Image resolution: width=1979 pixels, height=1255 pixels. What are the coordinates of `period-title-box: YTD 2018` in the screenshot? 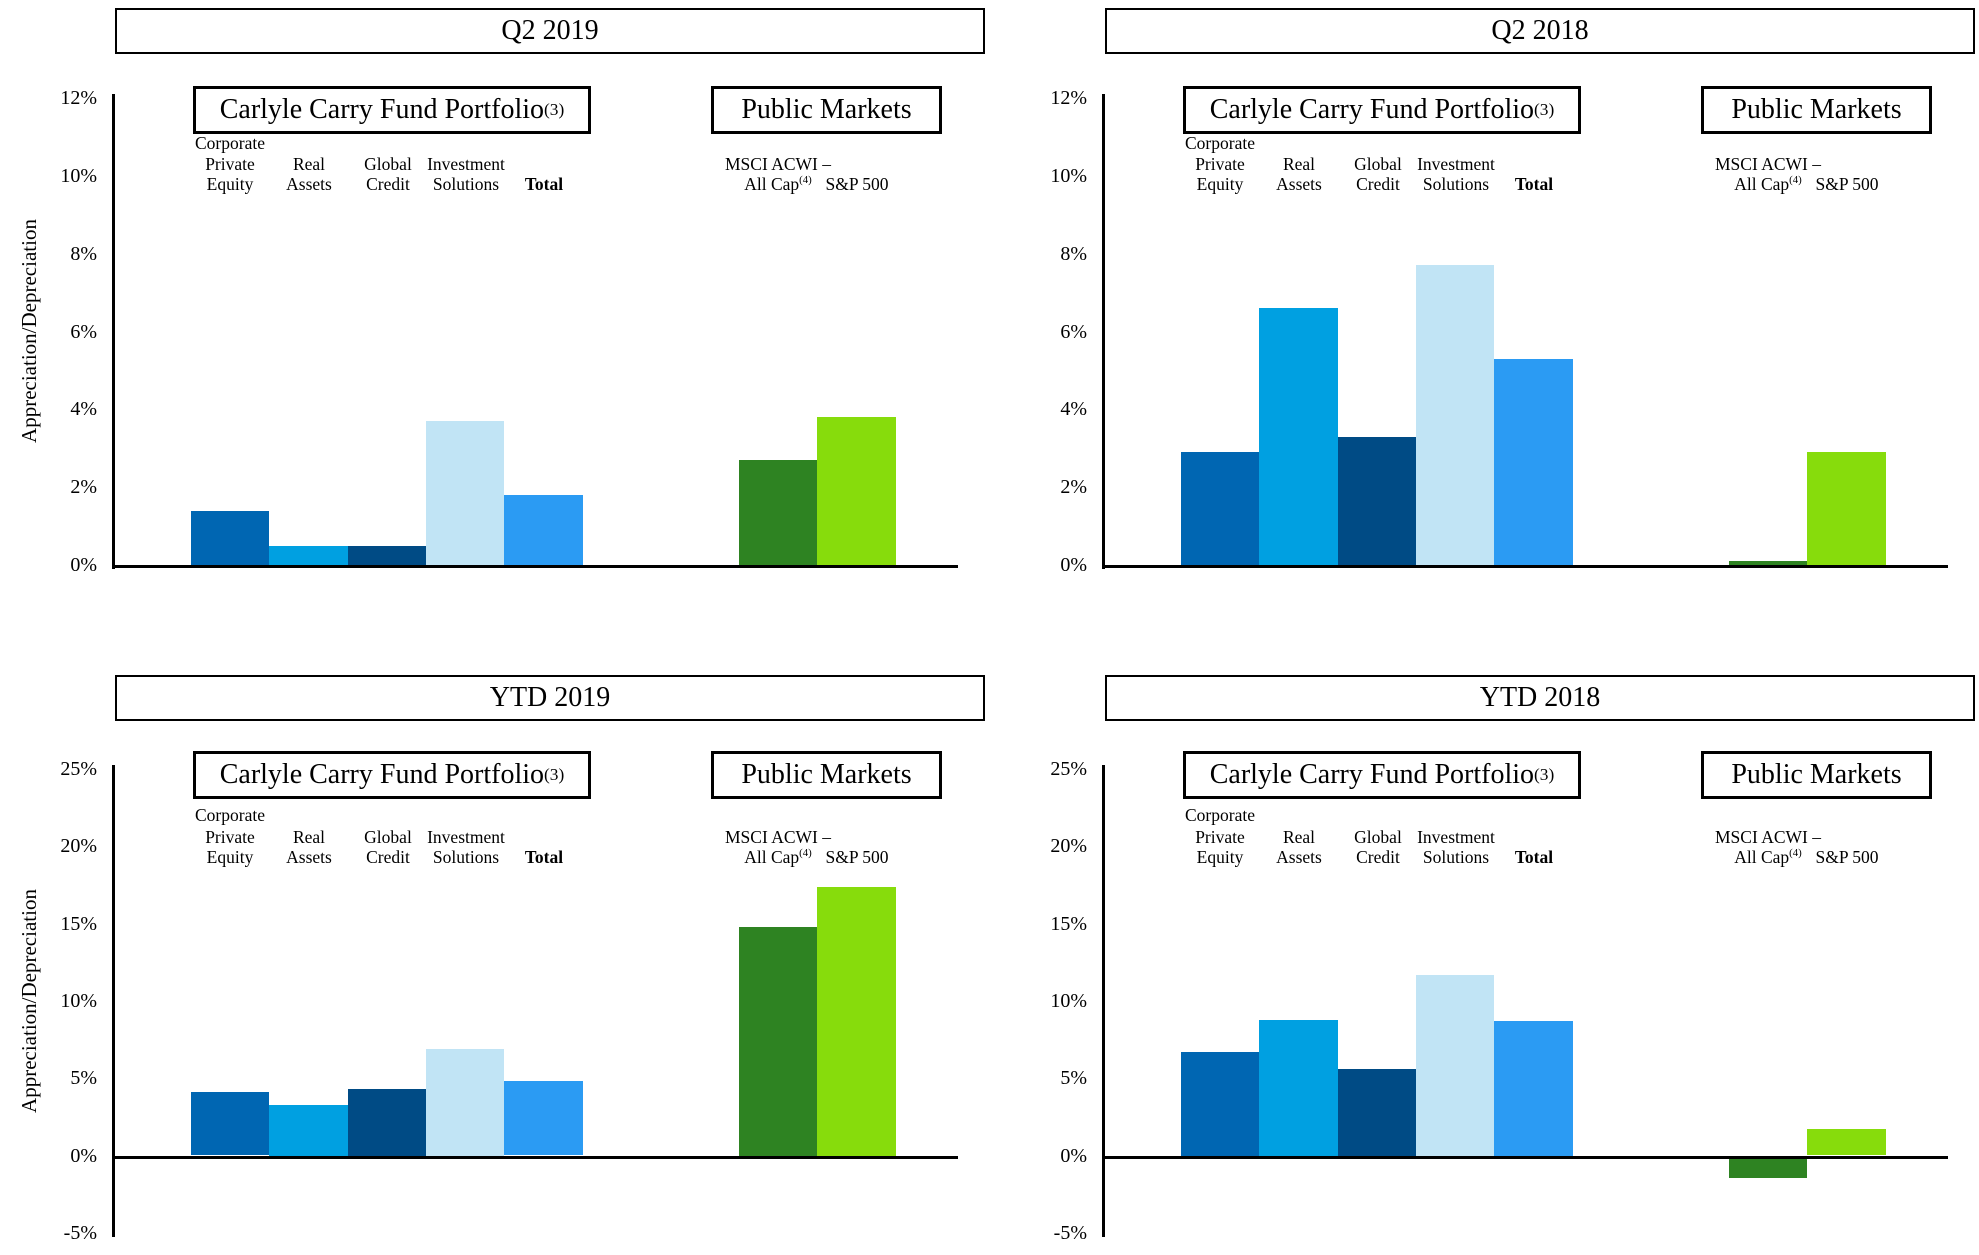 It's located at (1540, 698).